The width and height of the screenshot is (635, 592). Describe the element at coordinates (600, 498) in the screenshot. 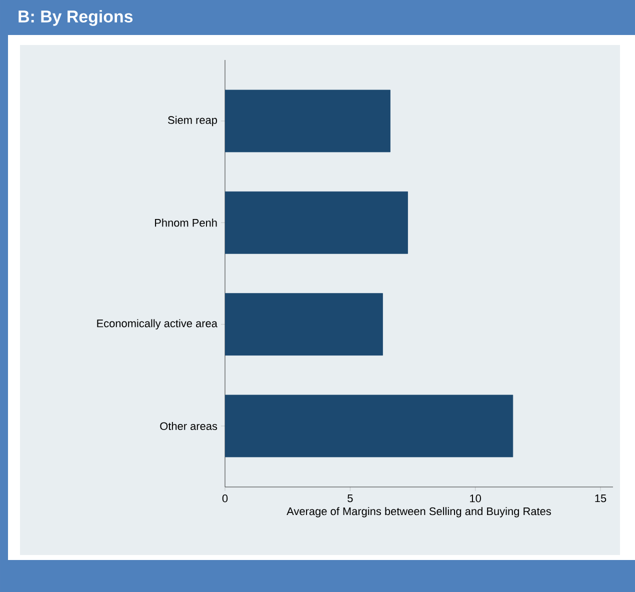

I see `x-tick-label: 15` at that location.